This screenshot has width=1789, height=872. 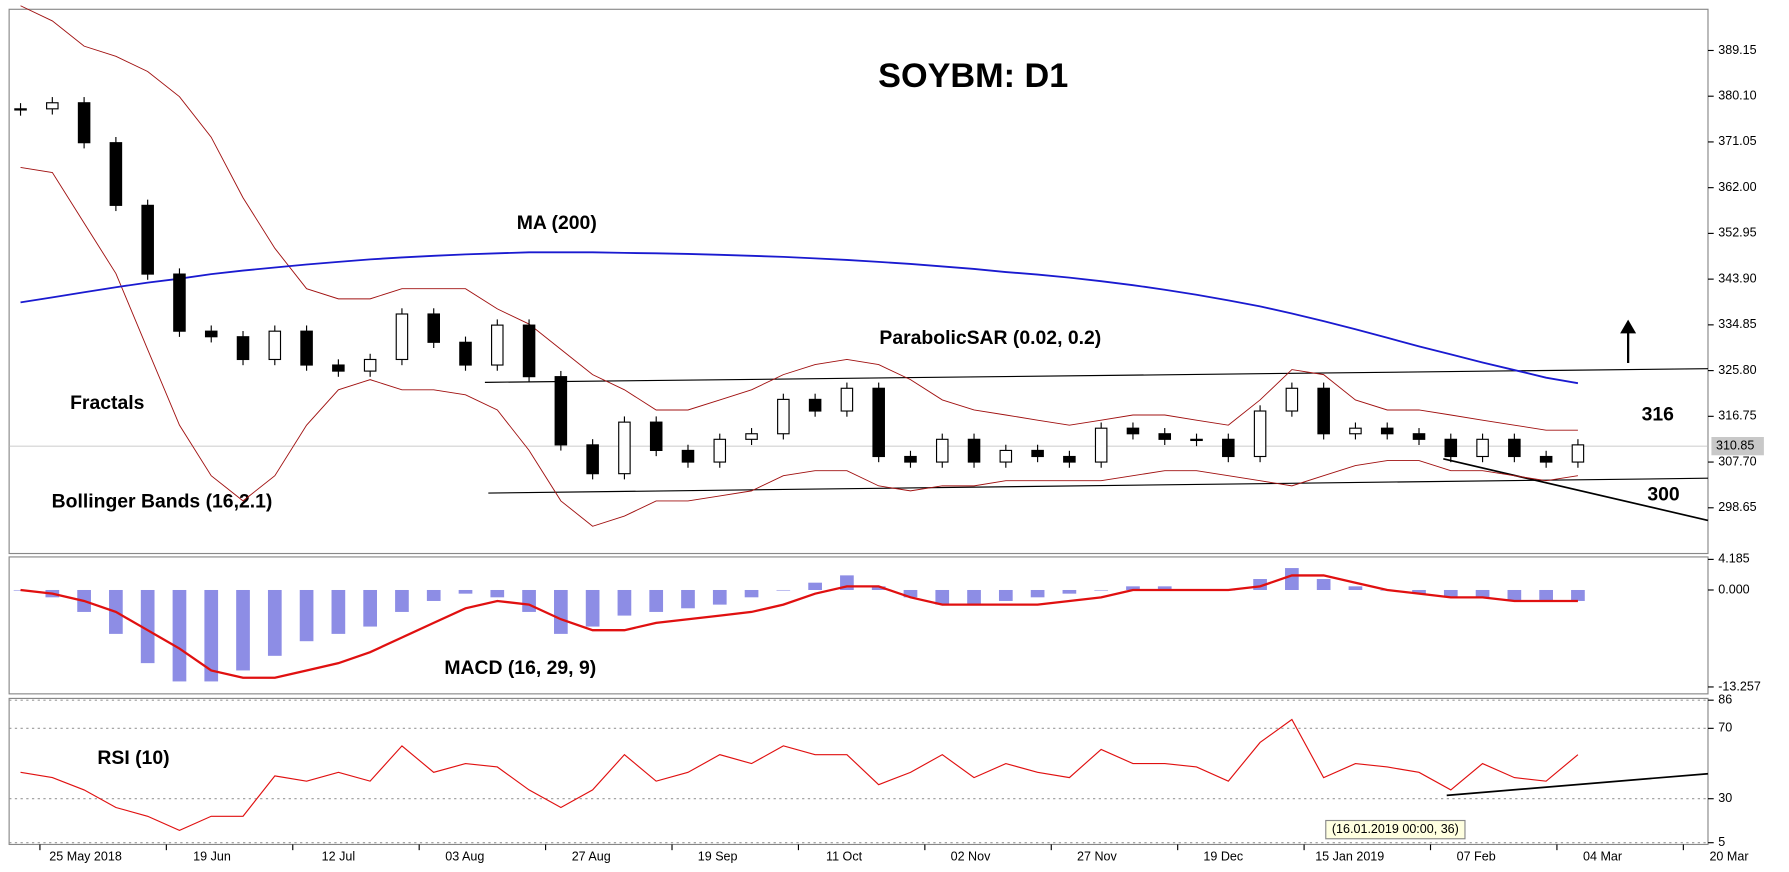 I want to click on y-tick-label: 380.10, so click(x=1737, y=96).